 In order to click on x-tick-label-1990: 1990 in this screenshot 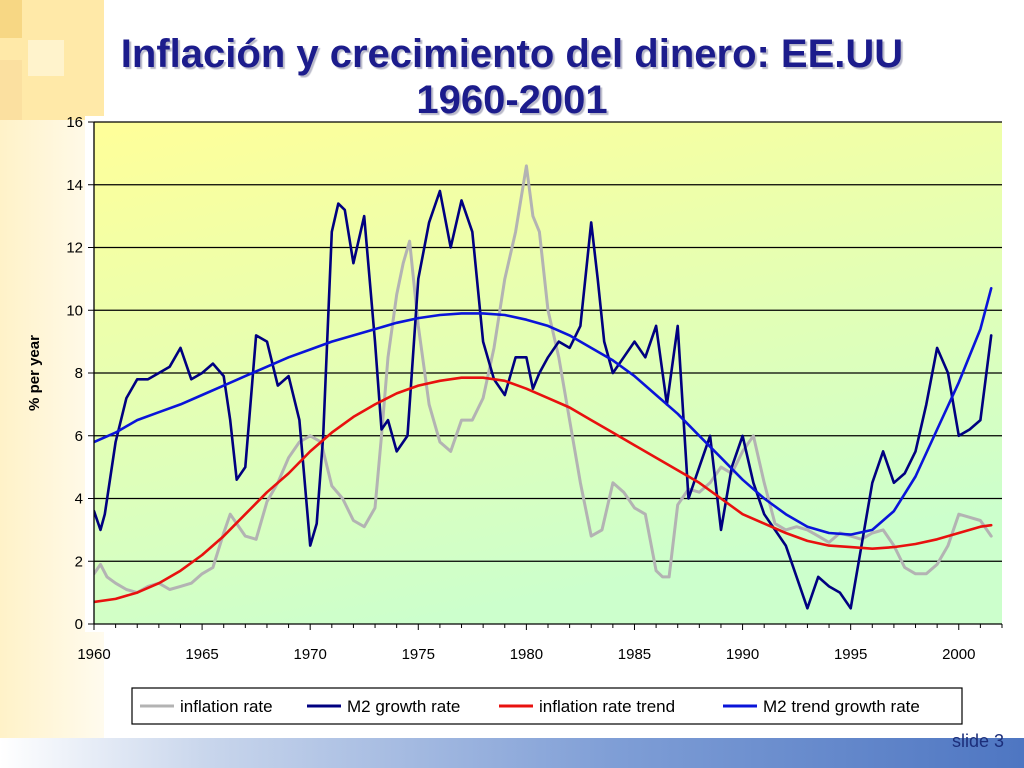, I will do `click(742, 654)`.